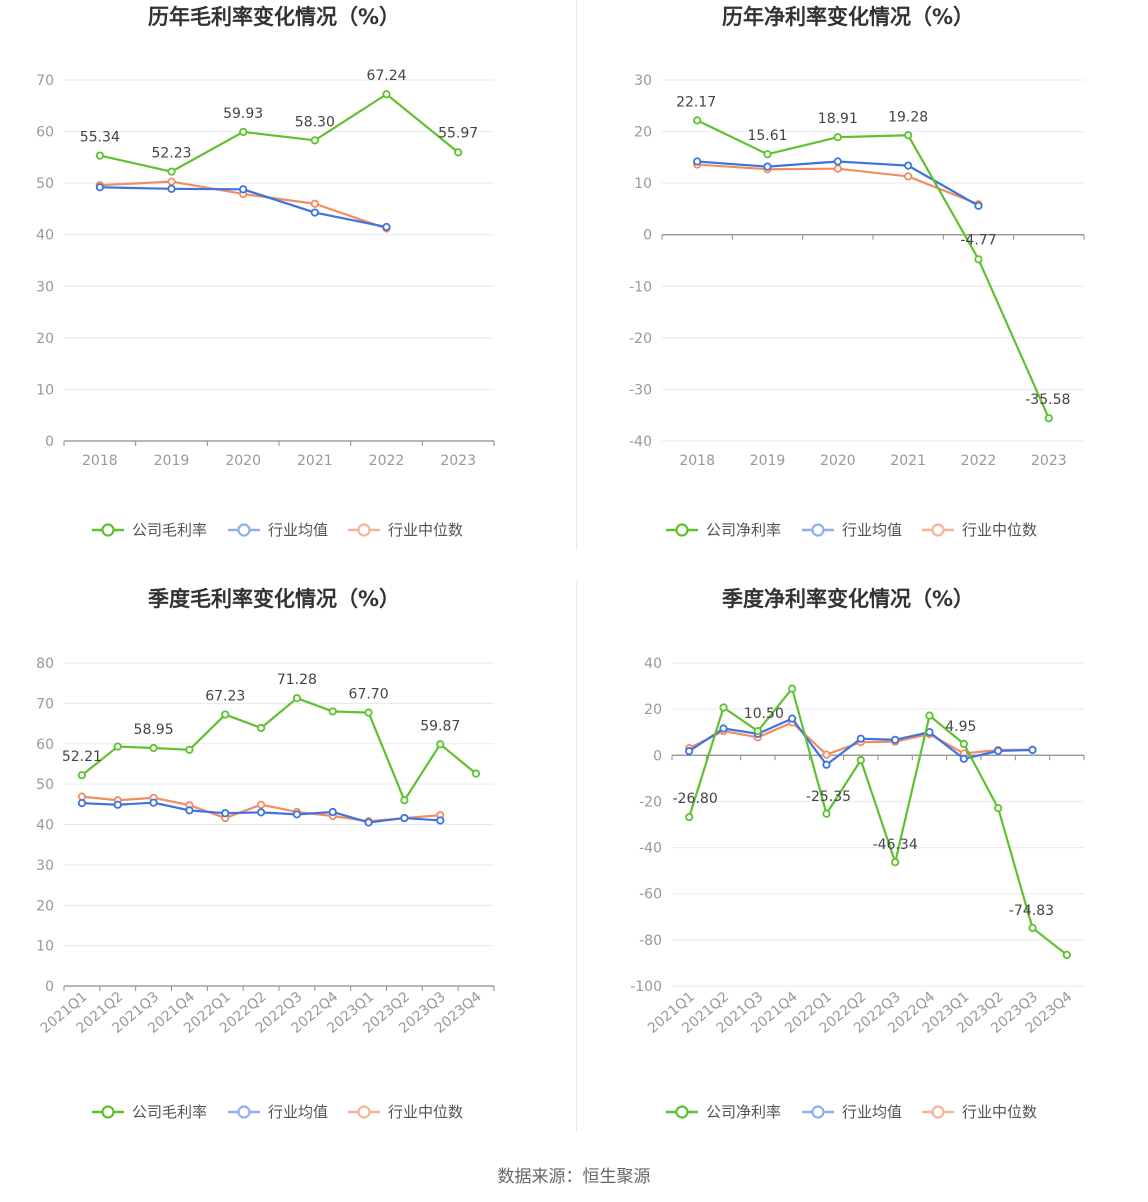 The image size is (1148, 1202). What do you see at coordinates (45, 133) in the screenshot?
I see `y-tick-label: 60` at bounding box center [45, 133].